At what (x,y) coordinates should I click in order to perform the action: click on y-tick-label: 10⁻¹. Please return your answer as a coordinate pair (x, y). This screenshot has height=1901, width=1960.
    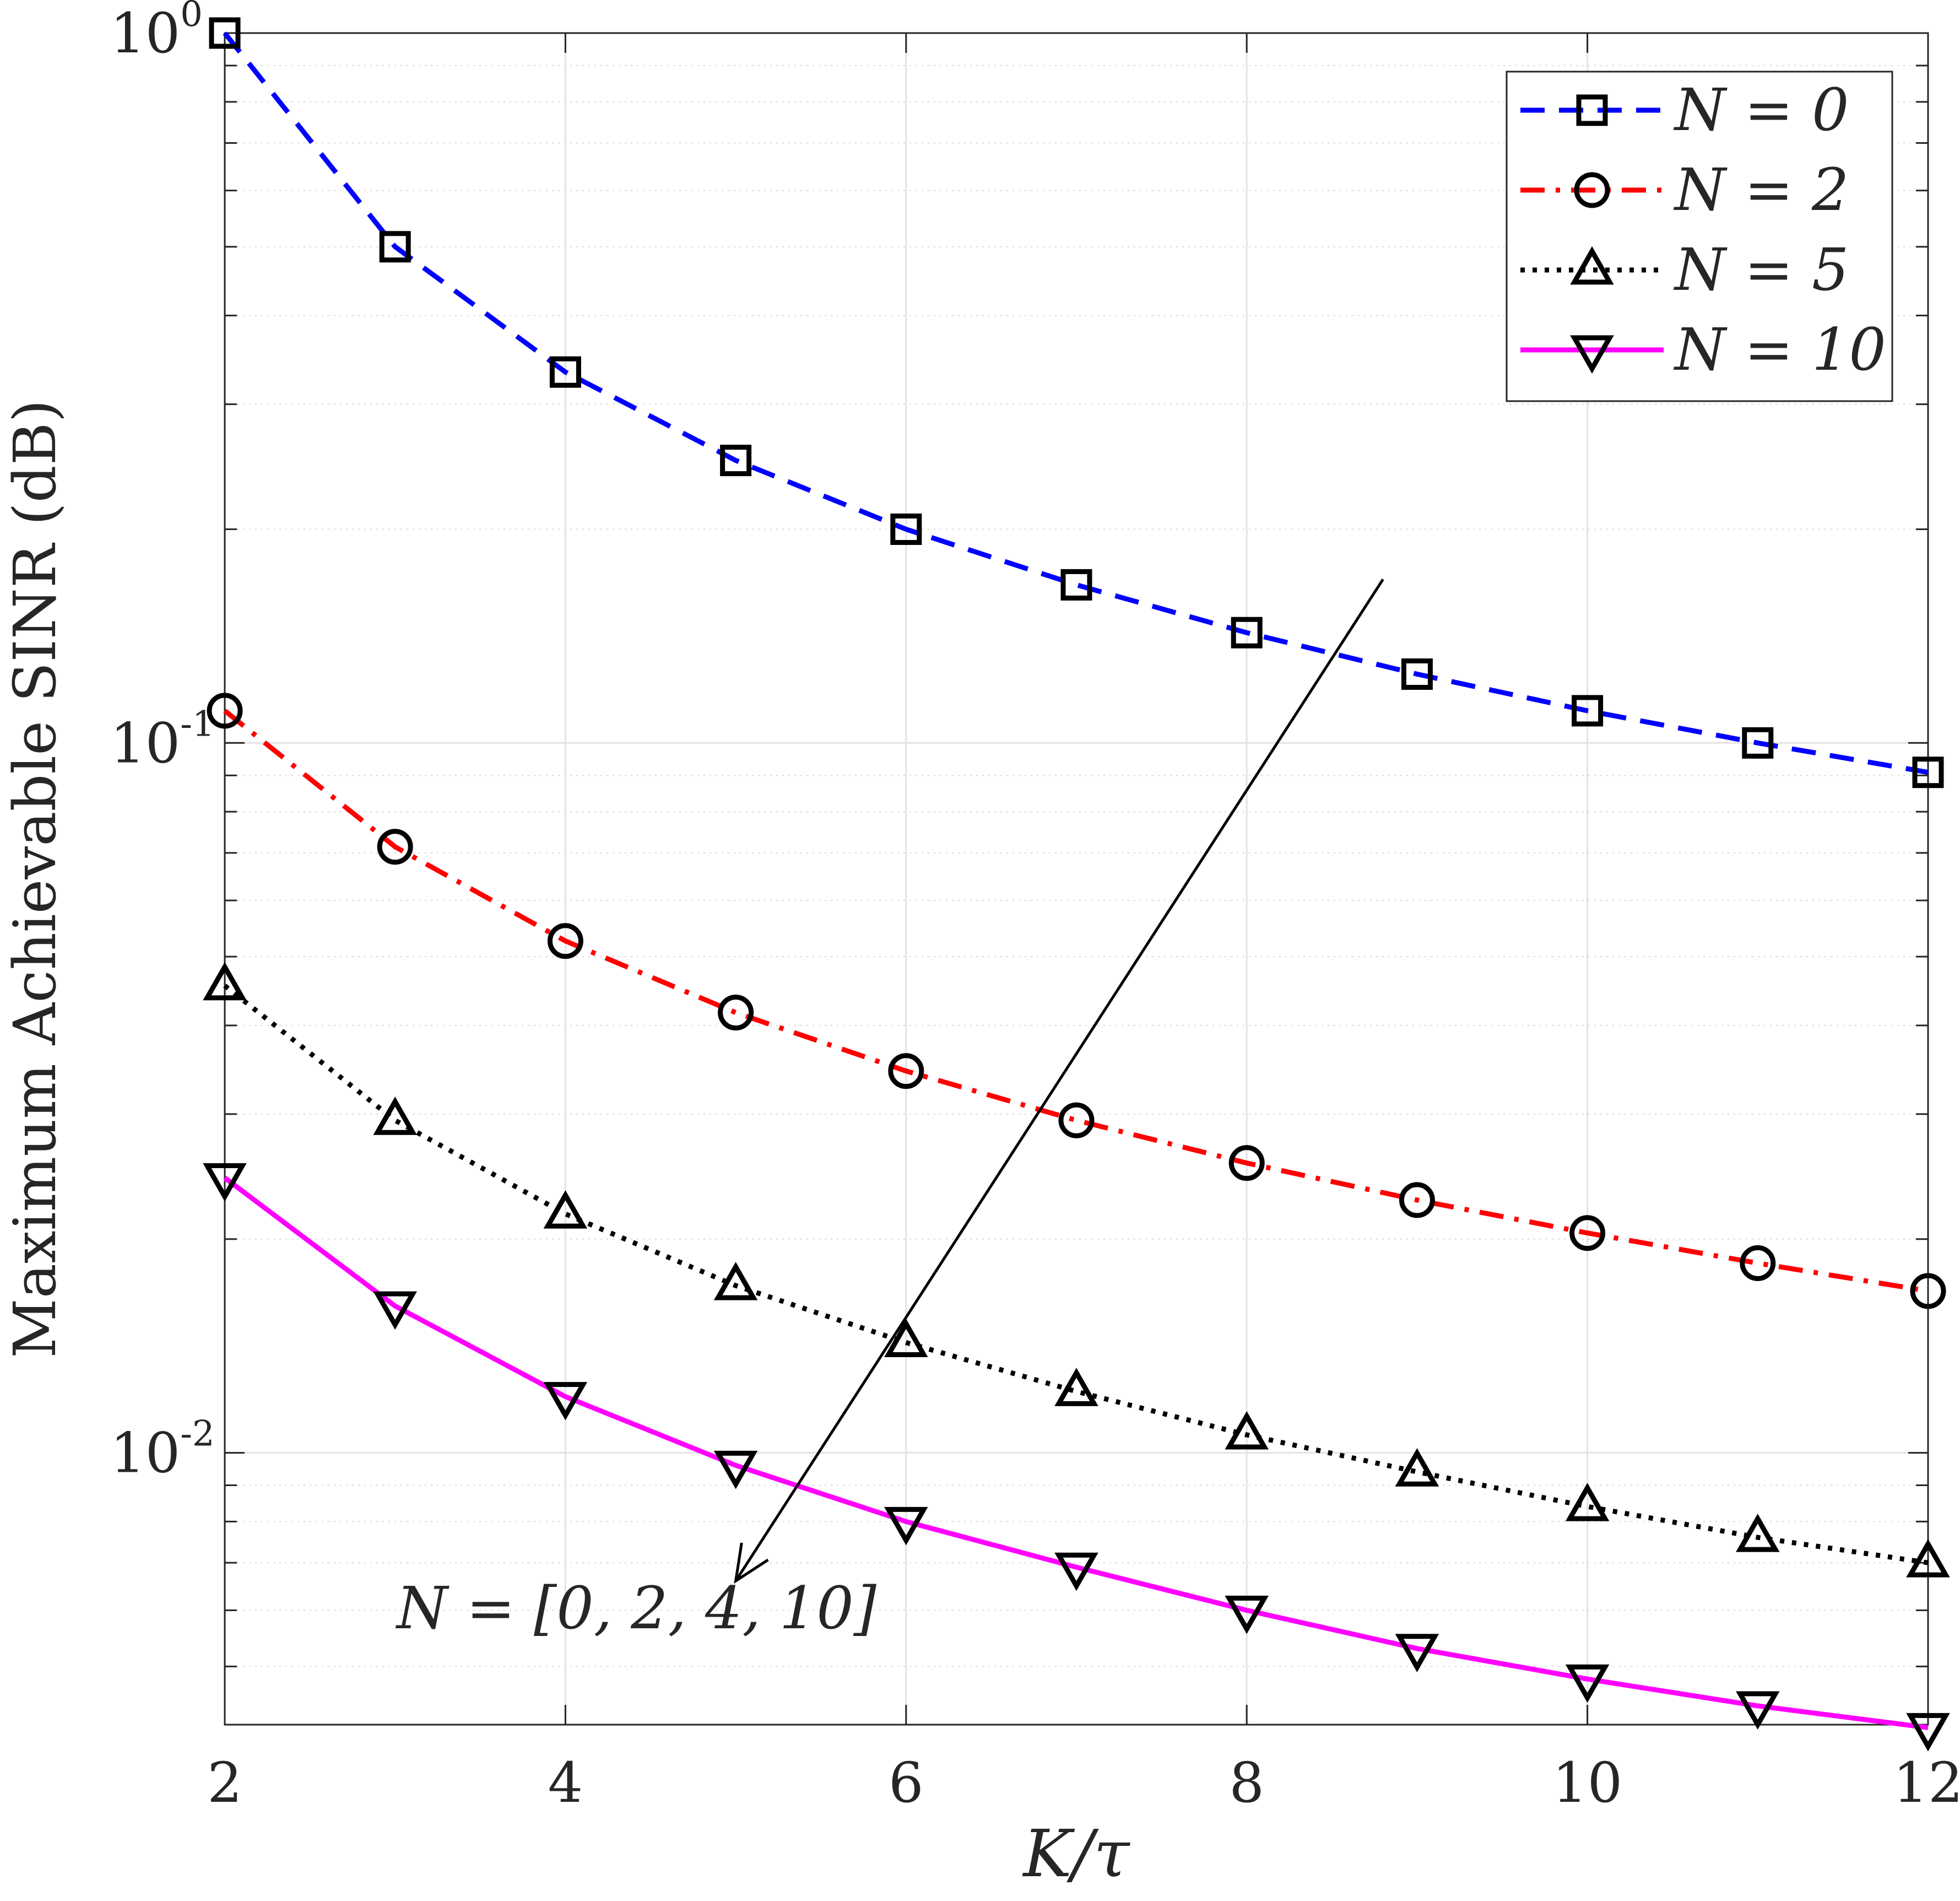
    Looking at the image, I should click on (162, 739).